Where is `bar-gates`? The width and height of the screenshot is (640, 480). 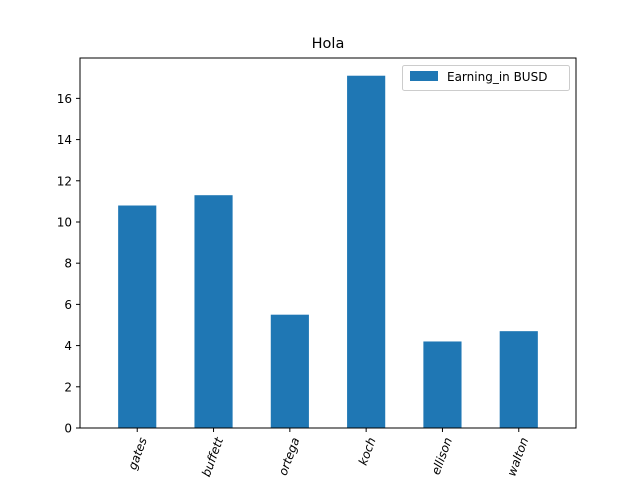 bar-gates is located at coordinates (137, 316).